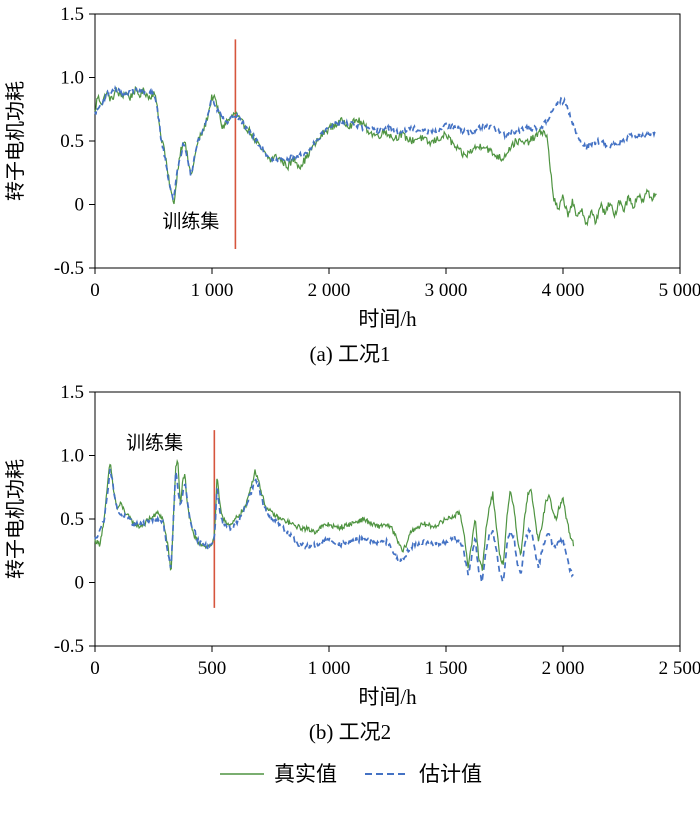  What do you see at coordinates (305, 774) in the screenshot?
I see `legend-label-true: 真实值` at bounding box center [305, 774].